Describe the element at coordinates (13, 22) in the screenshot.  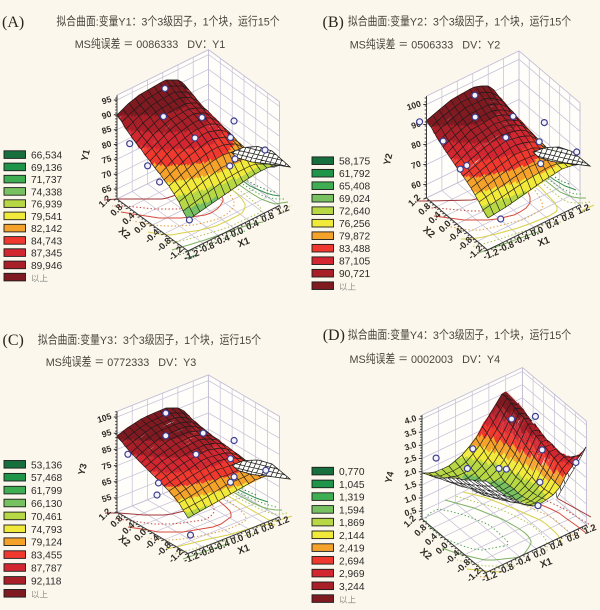
I see `svg-text: (A)` at that location.